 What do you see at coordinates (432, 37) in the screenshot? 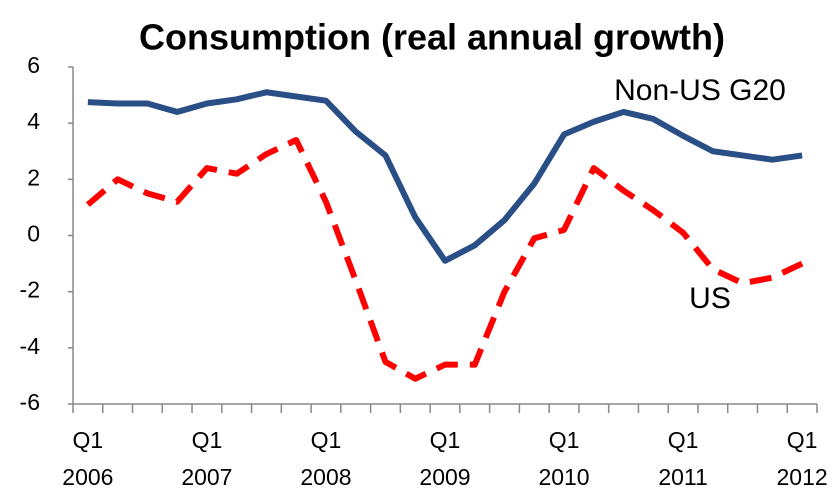
I see `chart-title: Consumption (real annual growth)` at bounding box center [432, 37].